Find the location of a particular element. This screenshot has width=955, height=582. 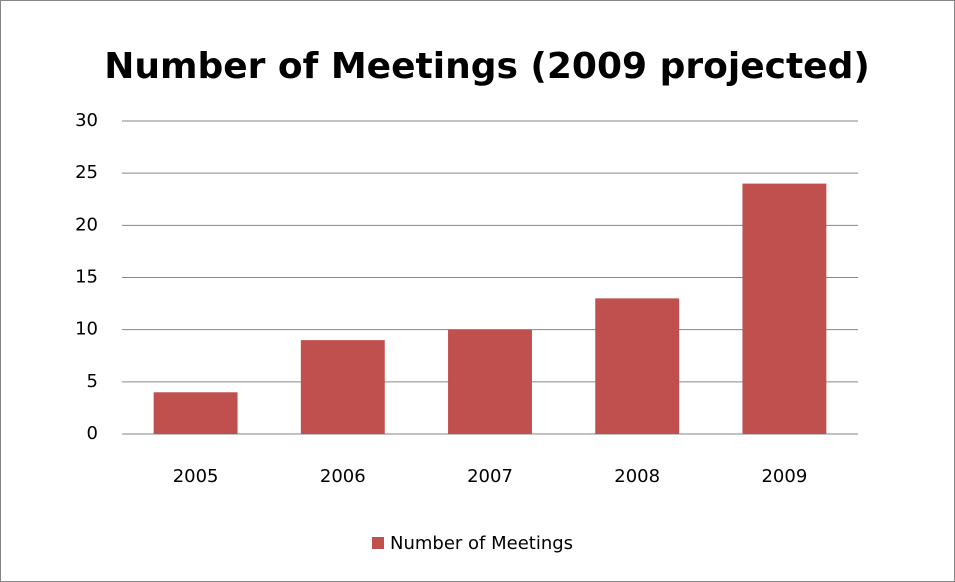

x-tick-label: 2007 is located at coordinates (490, 476).